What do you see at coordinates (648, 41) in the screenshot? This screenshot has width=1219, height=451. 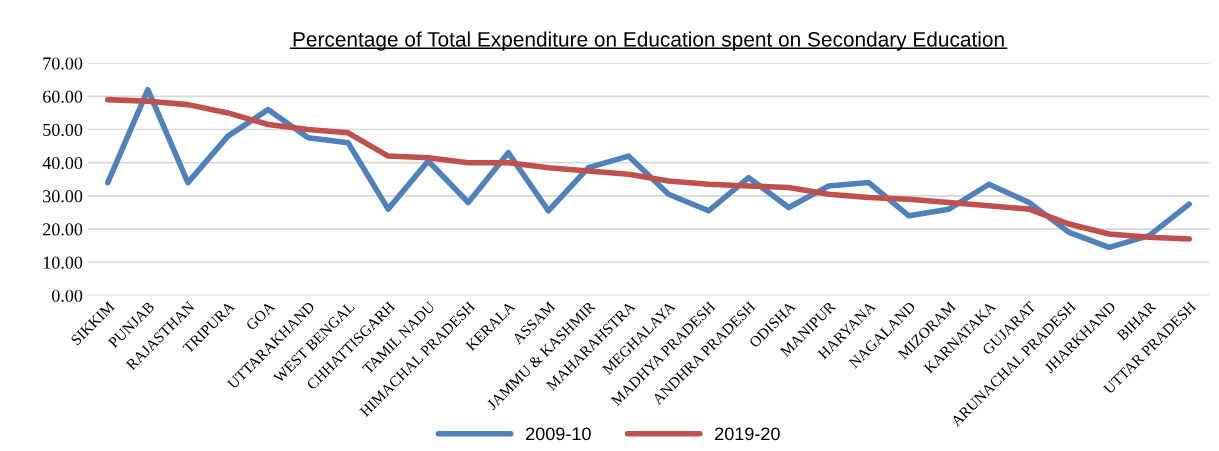 I see `chart-title: Percentage of Total Expenditure on Education spent on Secondary Education` at bounding box center [648, 41].